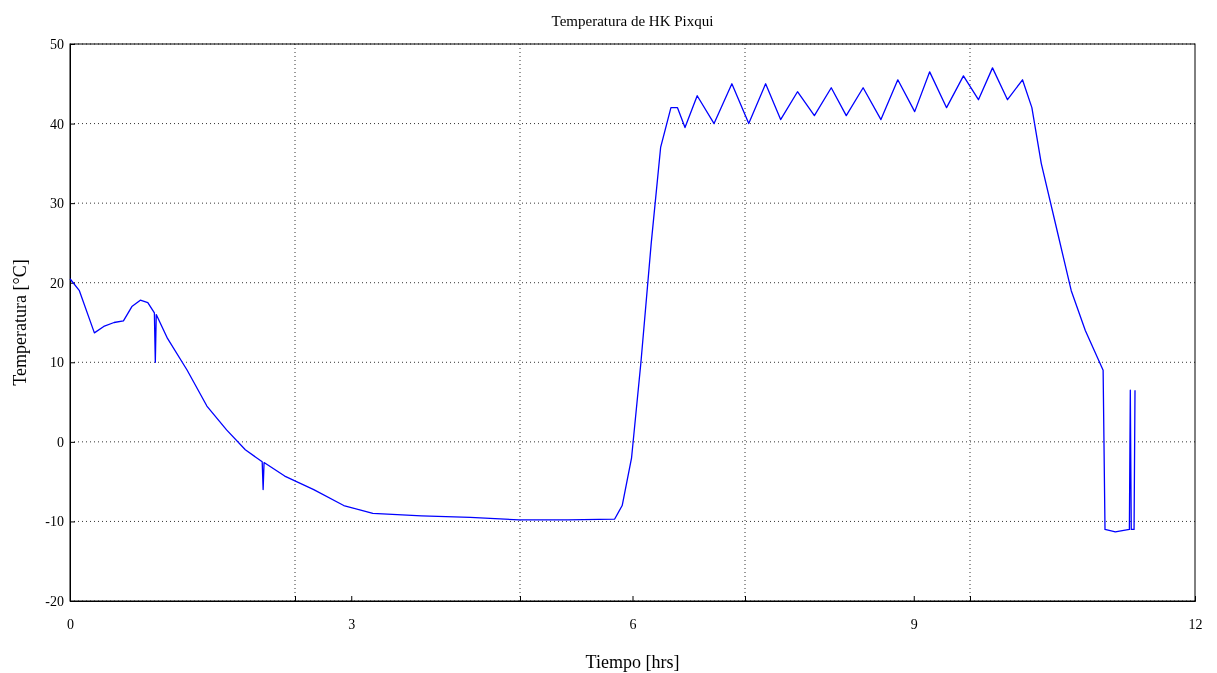 The height and width of the screenshot is (673, 1217). Describe the element at coordinates (1195, 624) in the screenshot. I see `x-tick-label: 12` at that location.